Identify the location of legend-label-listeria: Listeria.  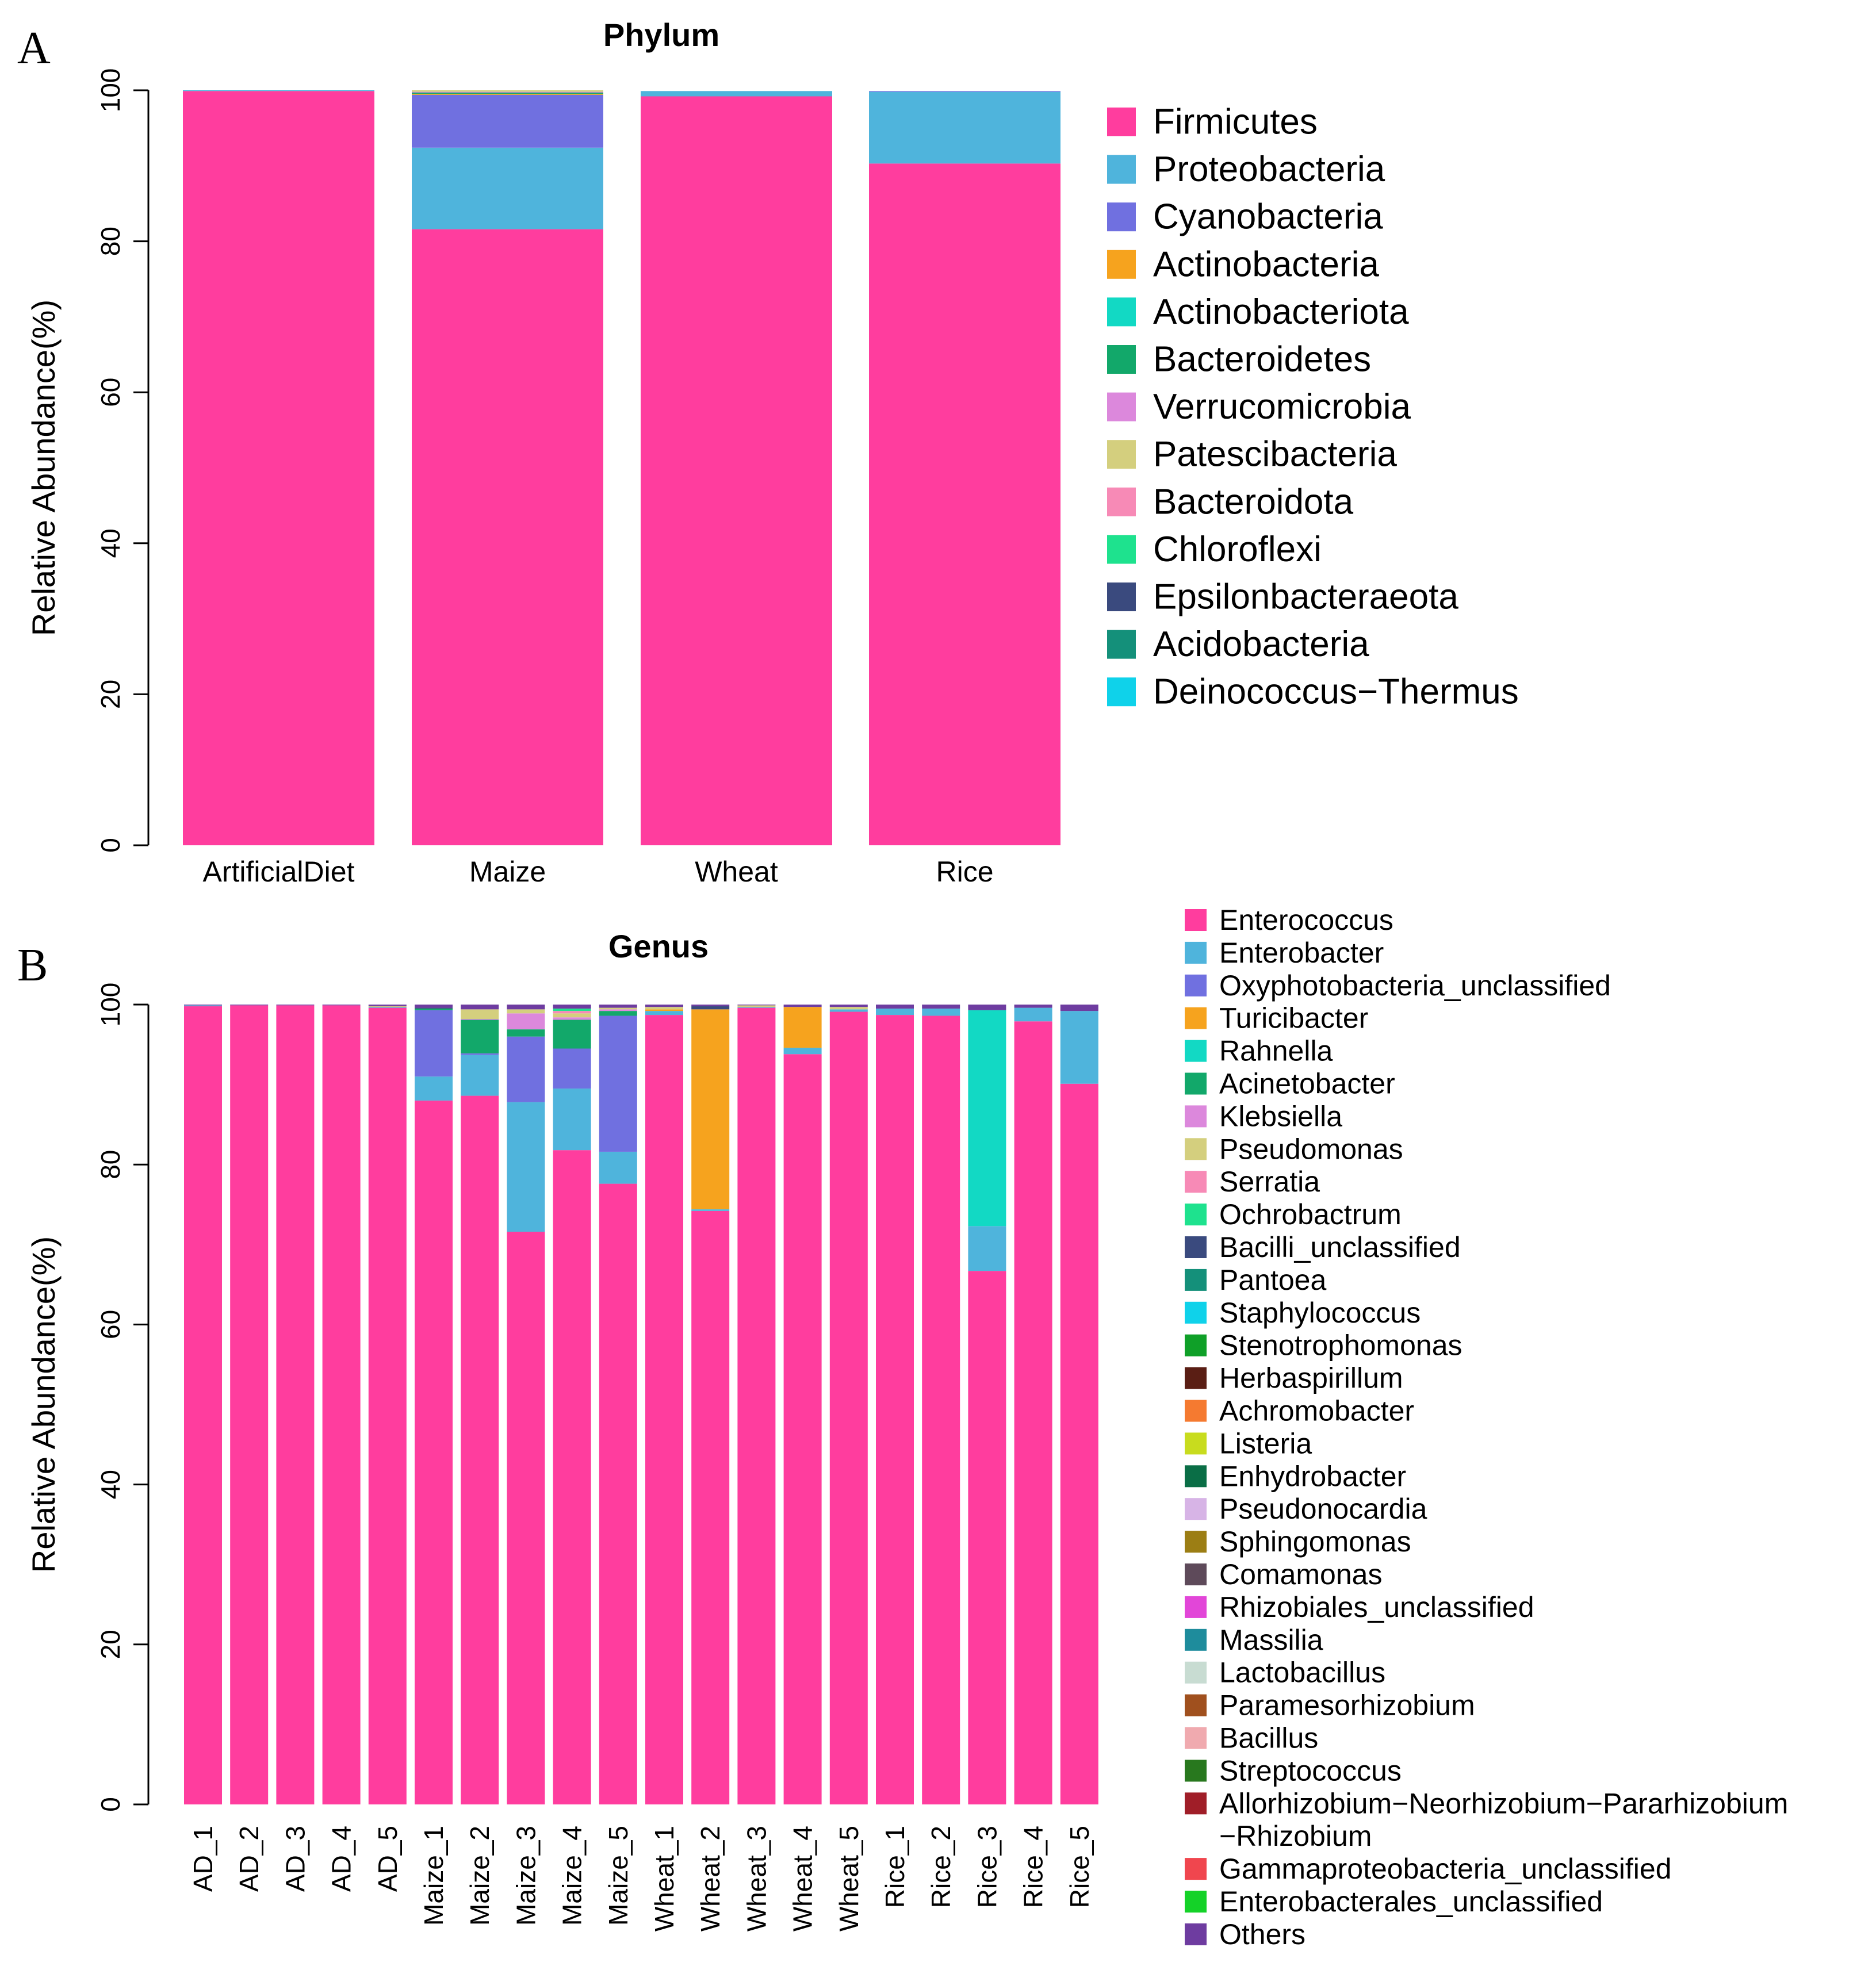
(1265, 1443).